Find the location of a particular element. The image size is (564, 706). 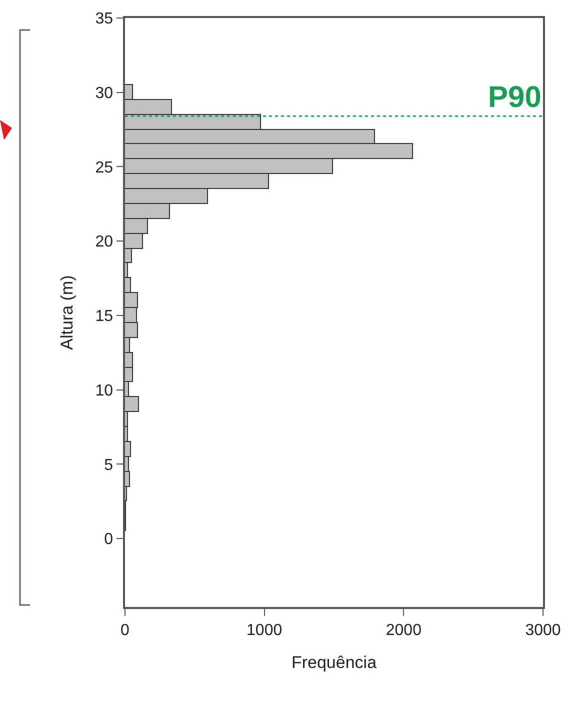

y-tick-label: 5 is located at coordinates (109, 465).